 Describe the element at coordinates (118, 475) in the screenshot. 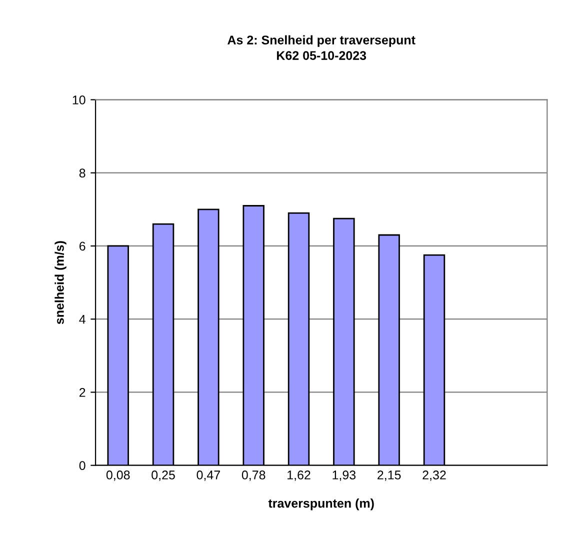

I see `x-tick-label: 0,08` at that location.